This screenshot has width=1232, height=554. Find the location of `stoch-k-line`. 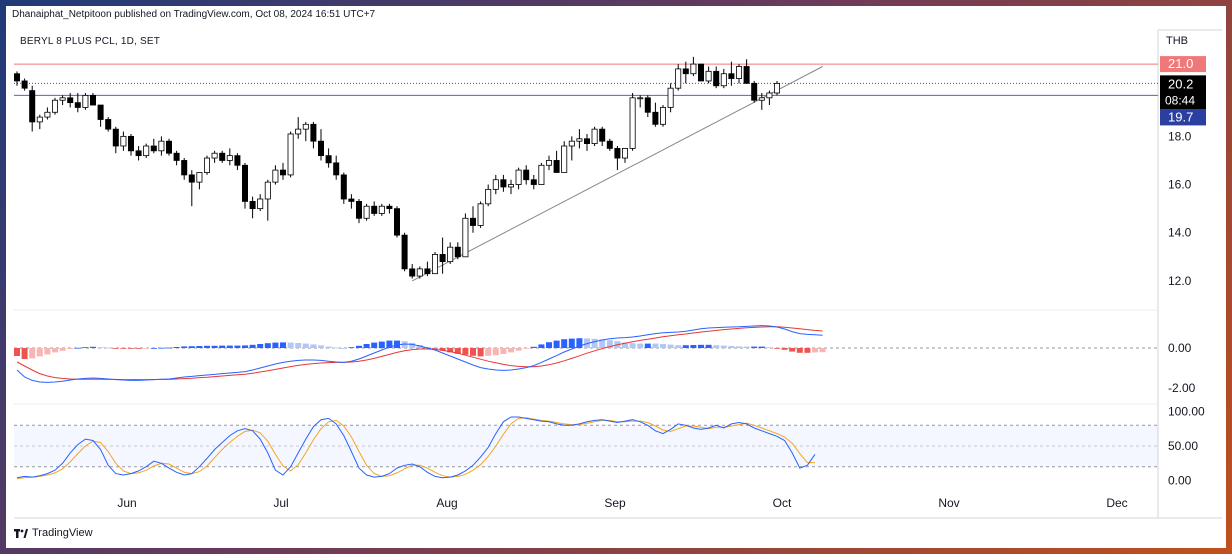

stoch-k-line is located at coordinates (416, 447).